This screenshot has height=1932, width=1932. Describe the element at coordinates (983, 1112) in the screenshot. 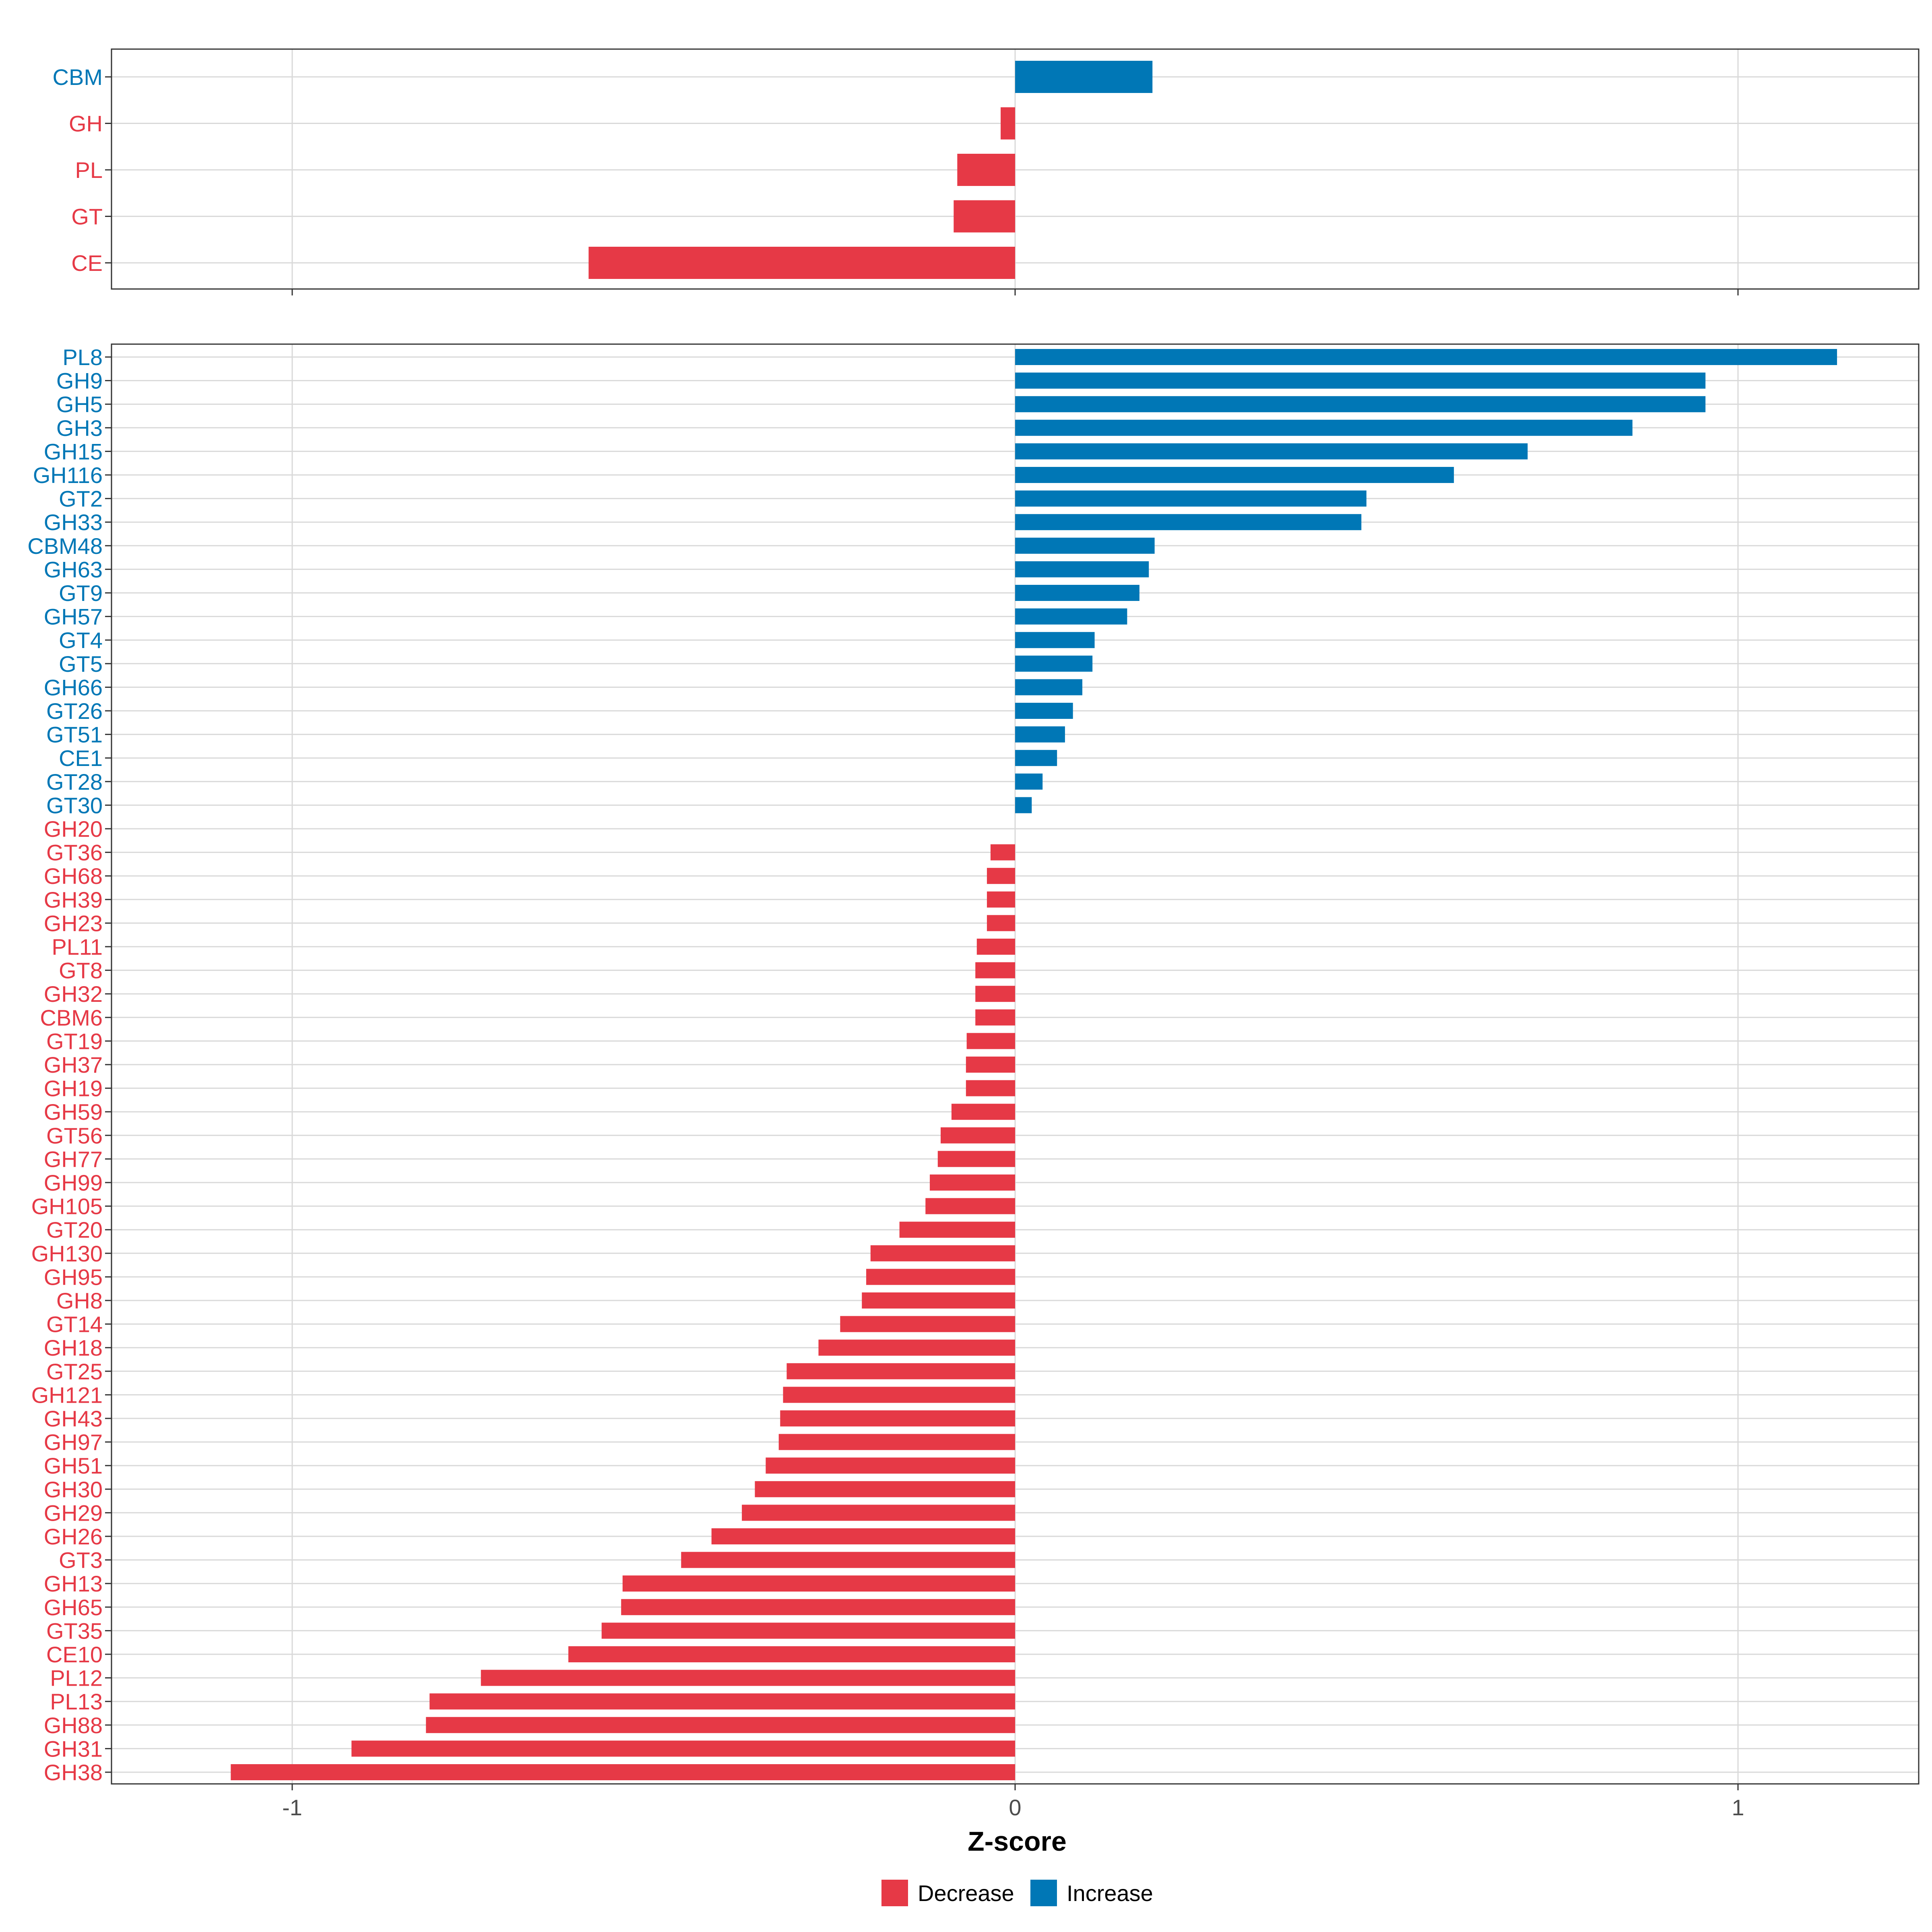

I see `bar-gh59` at that location.